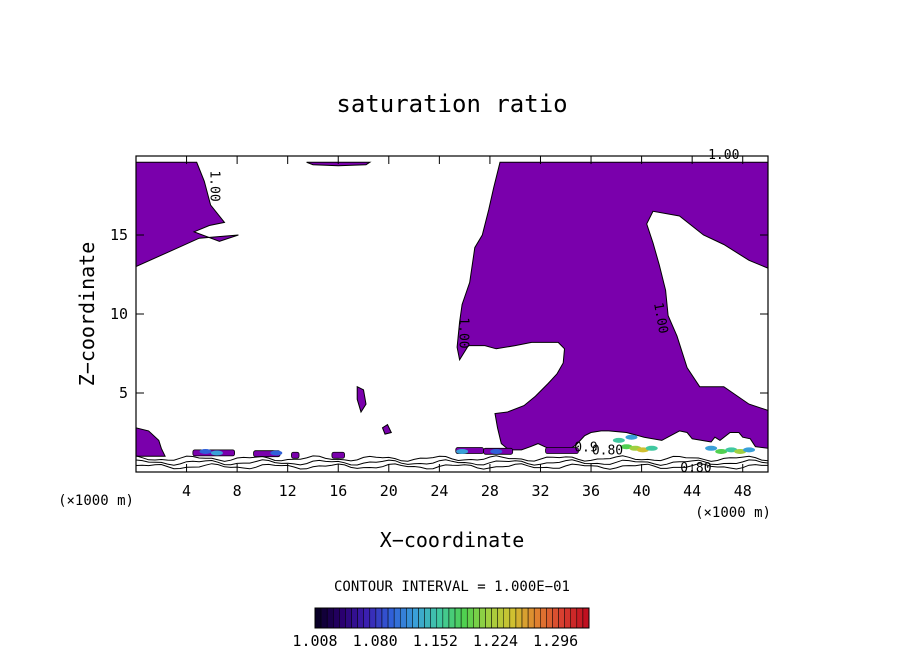  What do you see at coordinates (288, 491) in the screenshot?
I see `x-tick-label: 12` at bounding box center [288, 491].